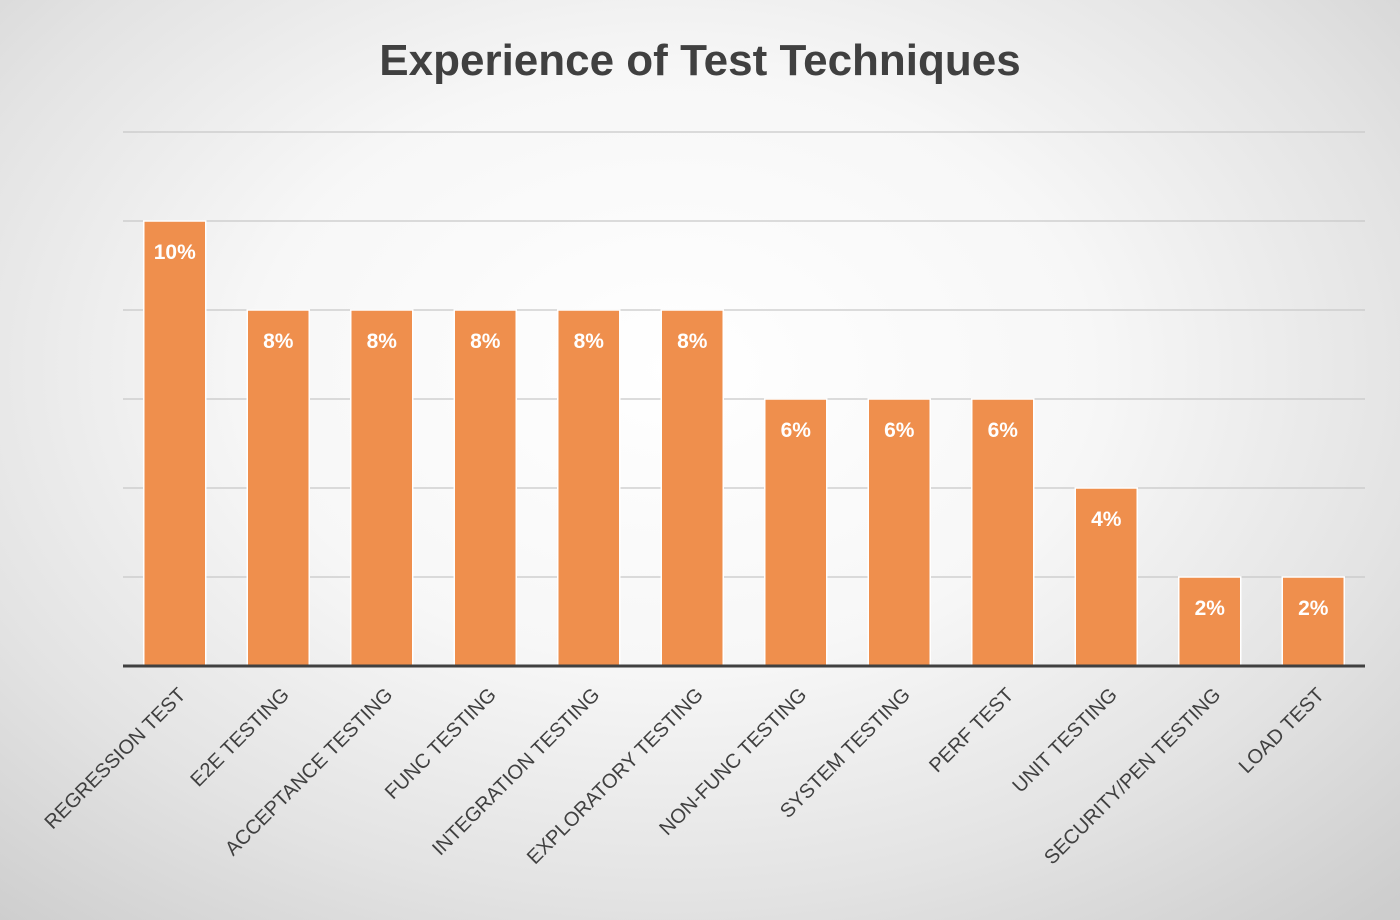 The width and height of the screenshot is (1400, 920). I want to click on chart-title: Experience of Test Techniques, so click(699, 60).